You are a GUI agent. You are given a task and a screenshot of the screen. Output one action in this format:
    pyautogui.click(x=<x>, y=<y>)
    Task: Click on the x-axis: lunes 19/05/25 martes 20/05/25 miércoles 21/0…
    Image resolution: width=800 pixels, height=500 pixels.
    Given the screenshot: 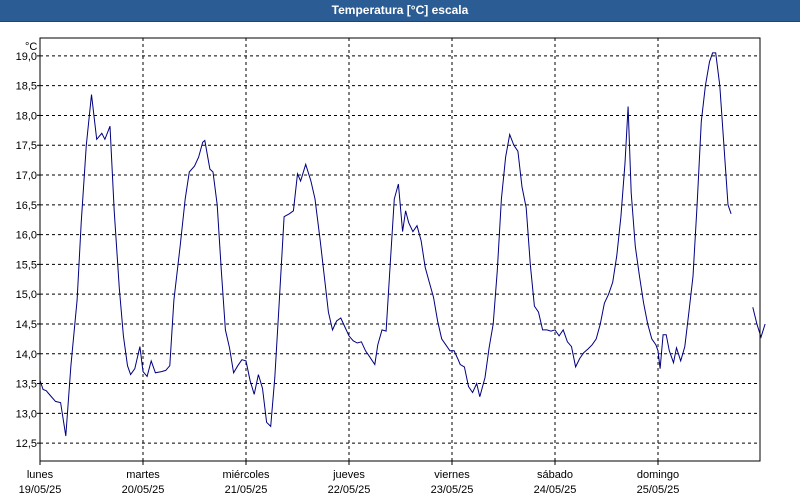 What is the action you would take?
    pyautogui.click(x=349, y=478)
    